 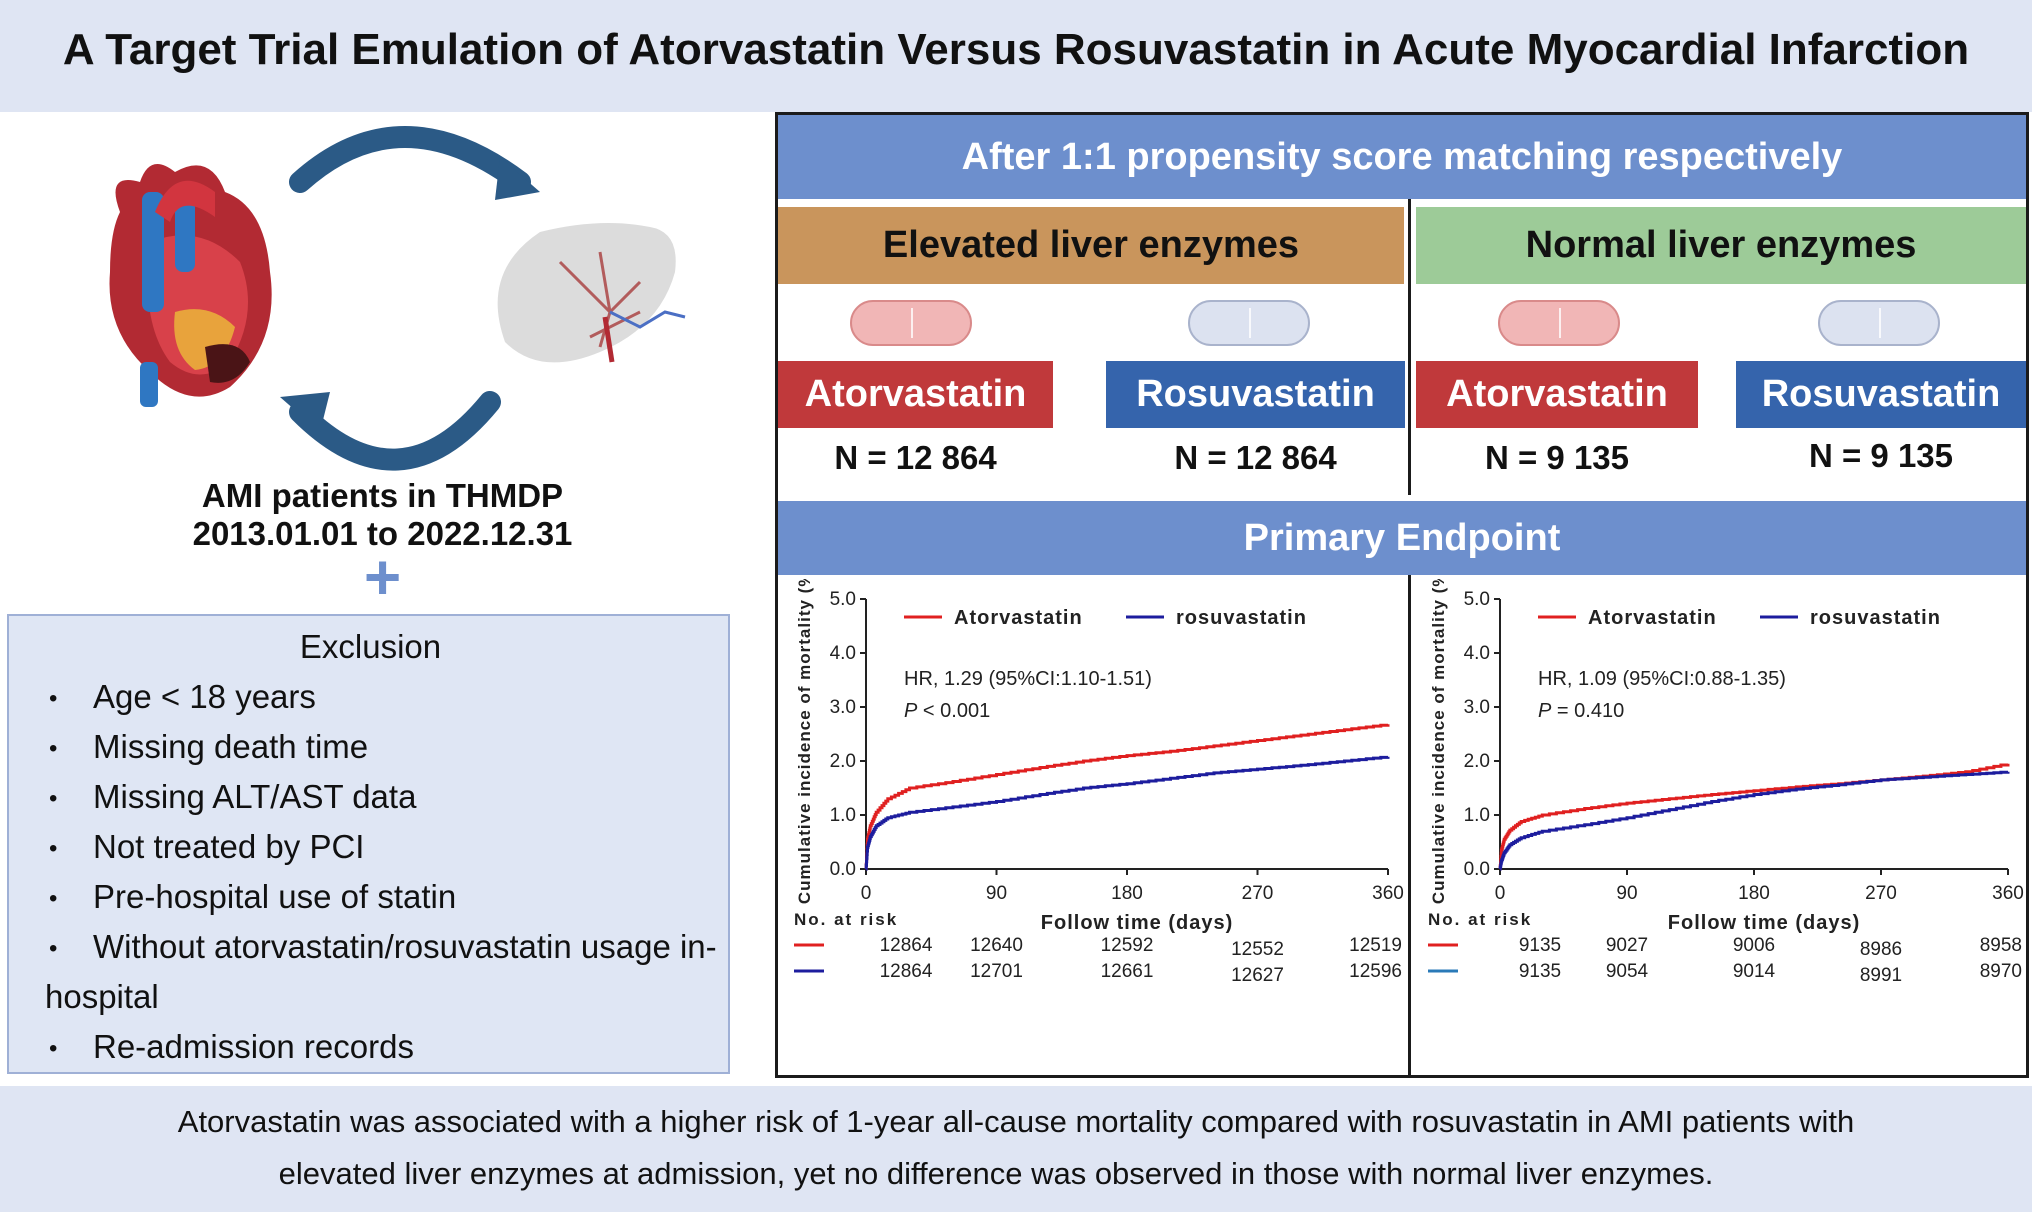 What do you see at coordinates (389, 798) in the screenshot?
I see `exclusion-item: • Missing ALT/AST data` at bounding box center [389, 798].